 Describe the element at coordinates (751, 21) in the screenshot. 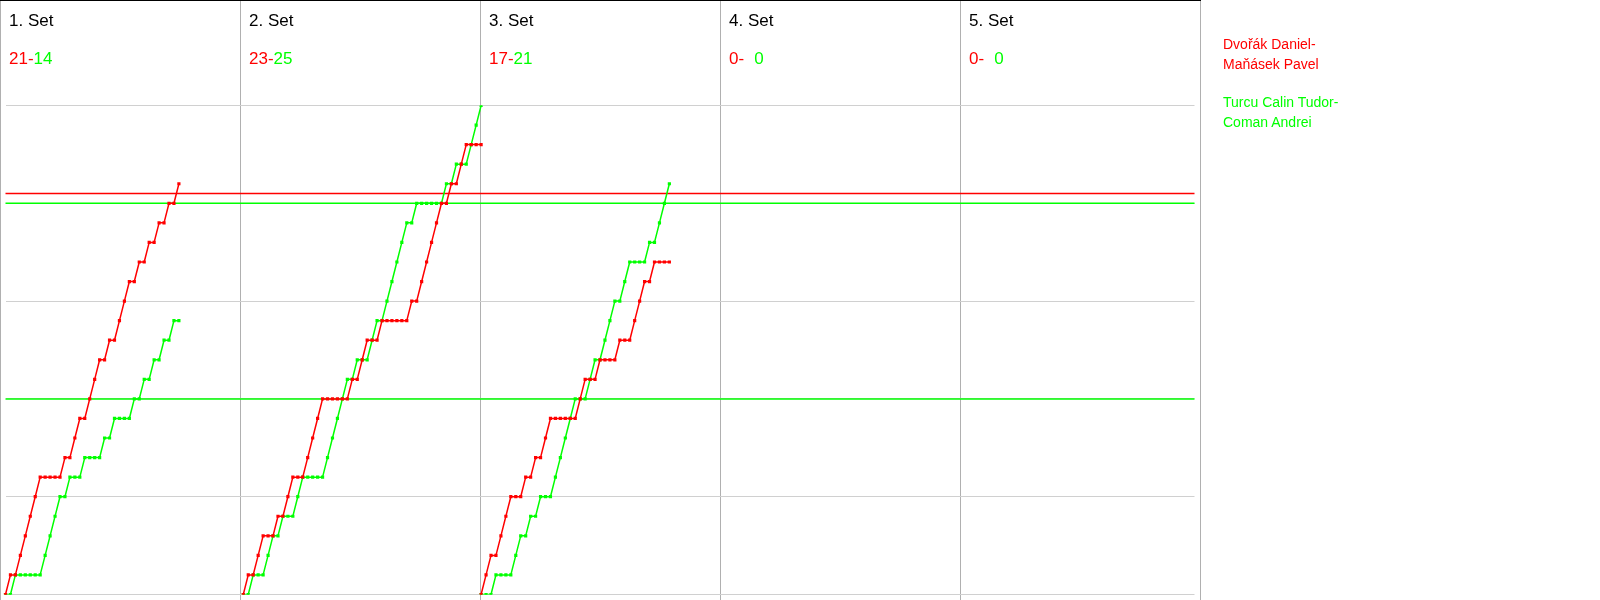

I see `text: 4. Set` at that location.